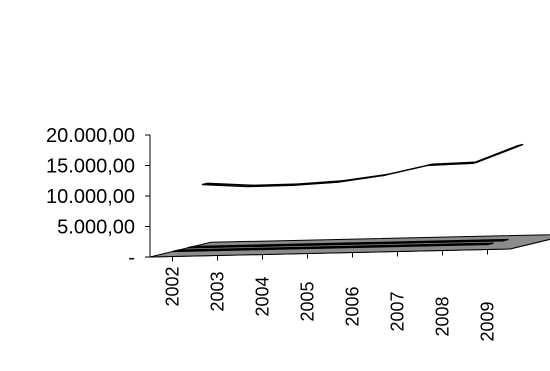  Describe the element at coordinates (213, 246) in the screenshot. I see `series-2-segment-2002-2003` at that location.